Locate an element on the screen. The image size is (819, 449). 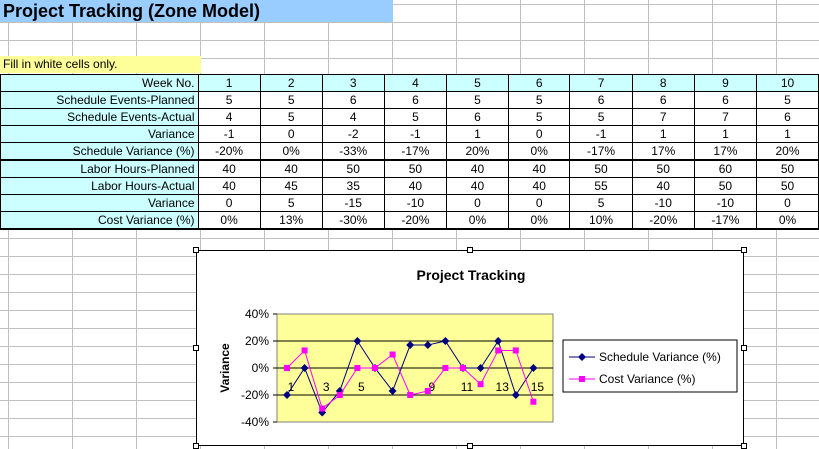
data-cell: 45 is located at coordinates (291, 186).